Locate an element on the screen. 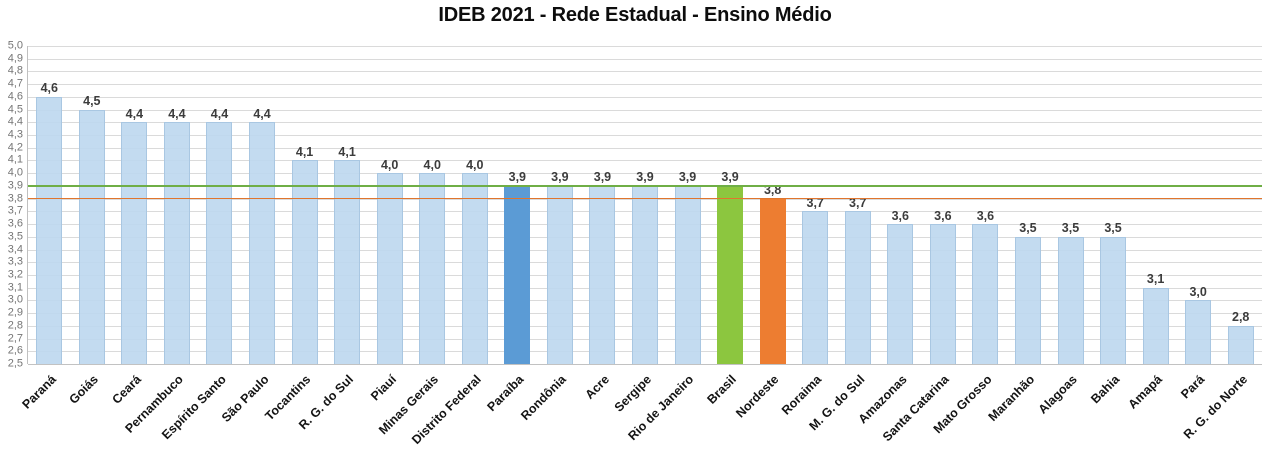 Image resolution: width=1270 pixels, height=454 pixels. bar-group: 4,5 Goiás is located at coordinates (90, 226).